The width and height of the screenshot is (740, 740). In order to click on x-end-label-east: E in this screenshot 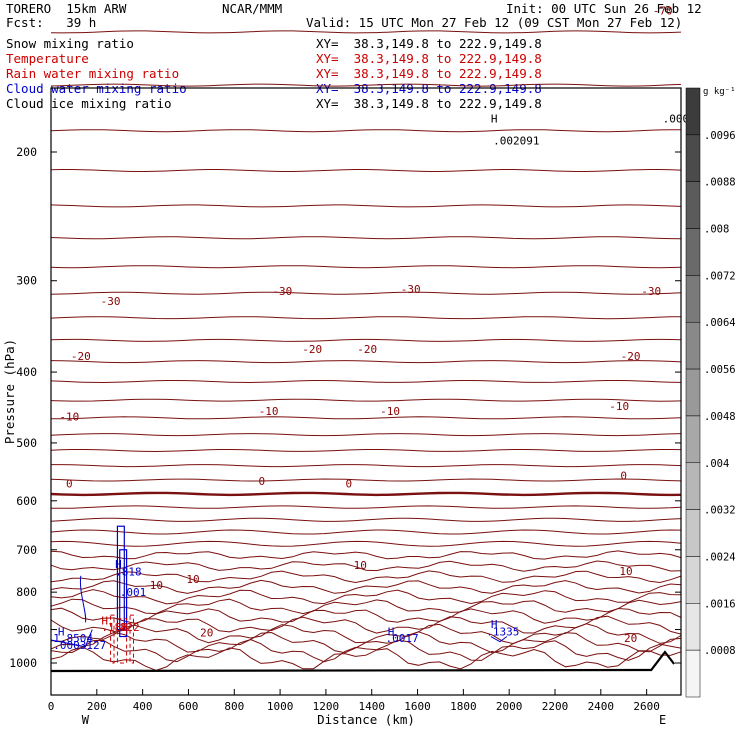, I will do `click(662, 720)`.